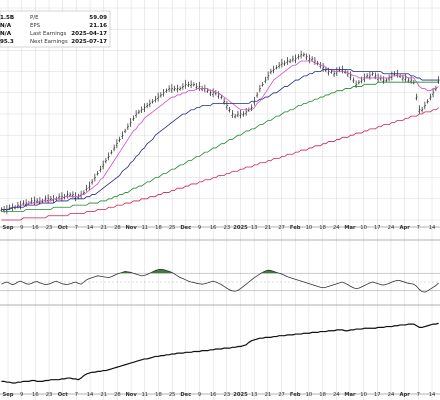 This screenshot has height=400, width=440. Describe the element at coordinates (281, 228) in the screenshot. I see `x-tick-label: 27` at that location.